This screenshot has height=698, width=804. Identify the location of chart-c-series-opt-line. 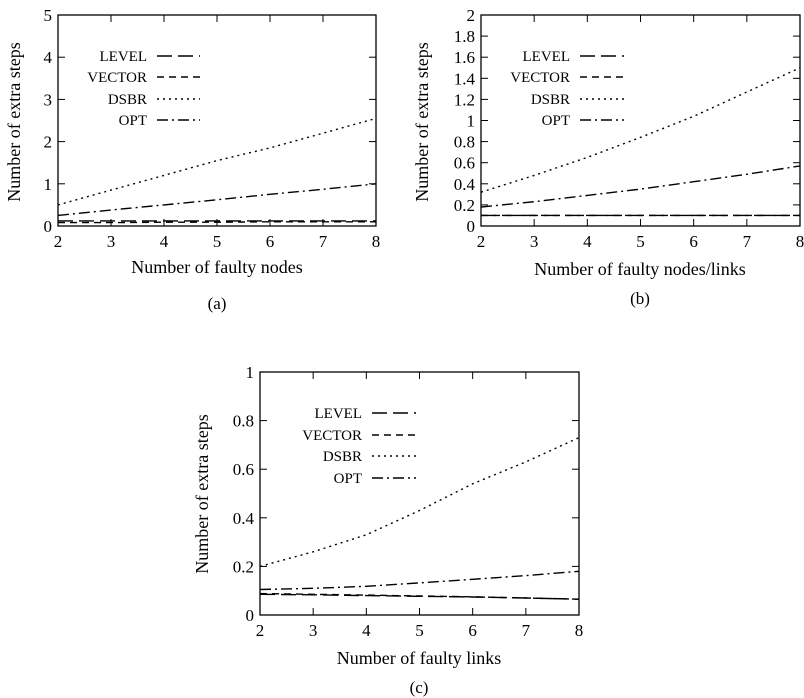
(419, 580).